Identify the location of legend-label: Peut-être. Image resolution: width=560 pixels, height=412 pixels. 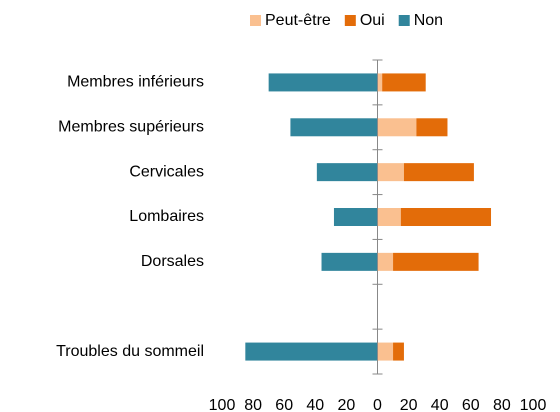
(298, 20).